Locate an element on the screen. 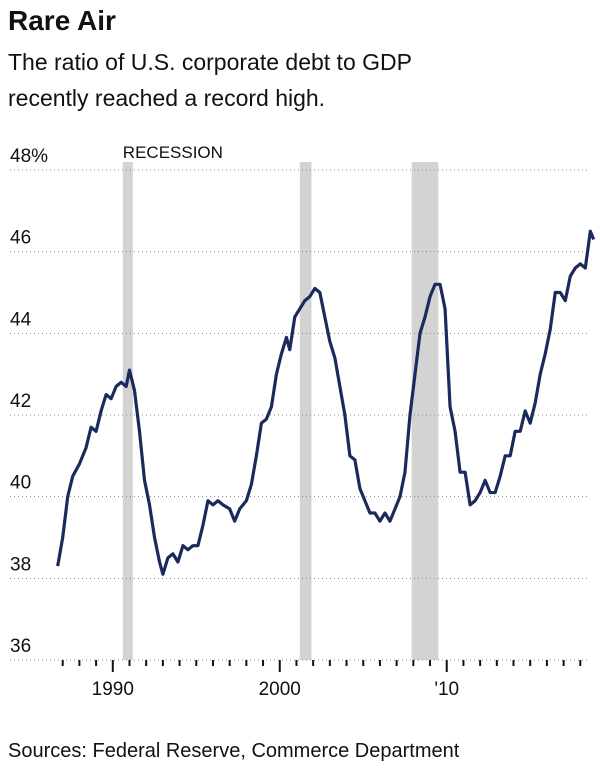 This screenshot has height=774, width=600. y-tick-label: 48% is located at coordinates (29, 156).